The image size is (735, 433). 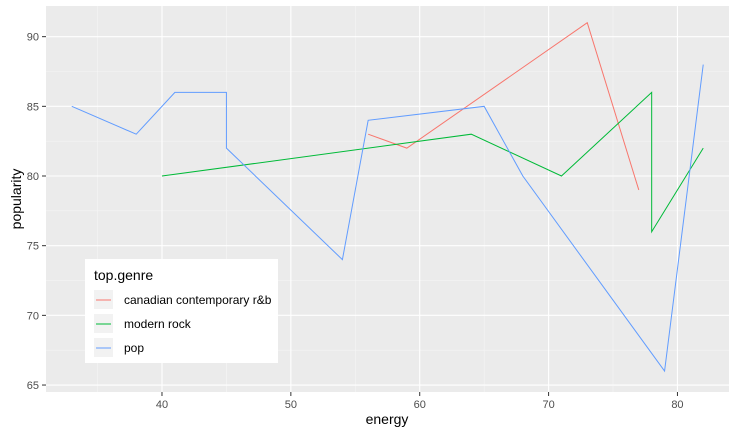 What do you see at coordinates (162, 405) in the screenshot?
I see `x-tick-label: 40` at bounding box center [162, 405].